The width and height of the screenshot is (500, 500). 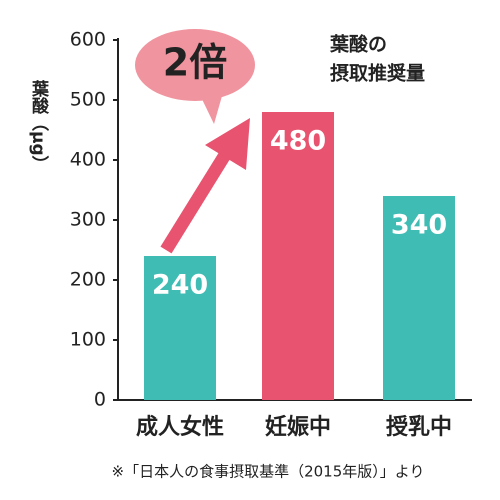 What do you see at coordinates (298, 427) in the screenshot?
I see `x-tick-label: 妊娠中` at bounding box center [298, 427].